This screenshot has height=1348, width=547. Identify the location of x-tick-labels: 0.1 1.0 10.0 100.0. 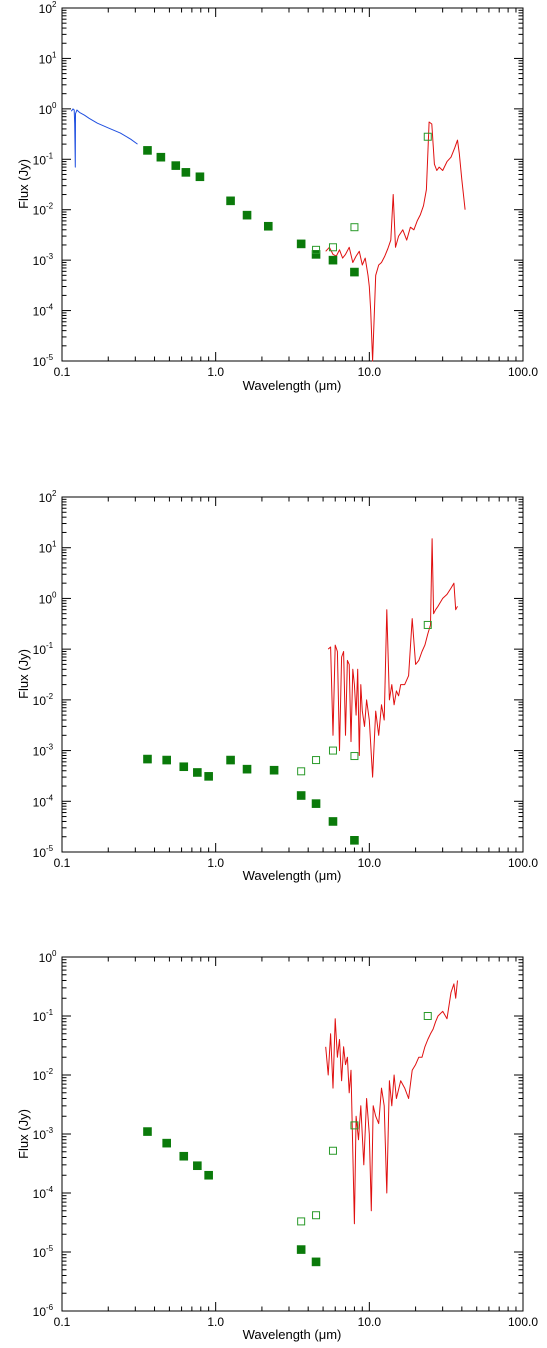
(296, 863).